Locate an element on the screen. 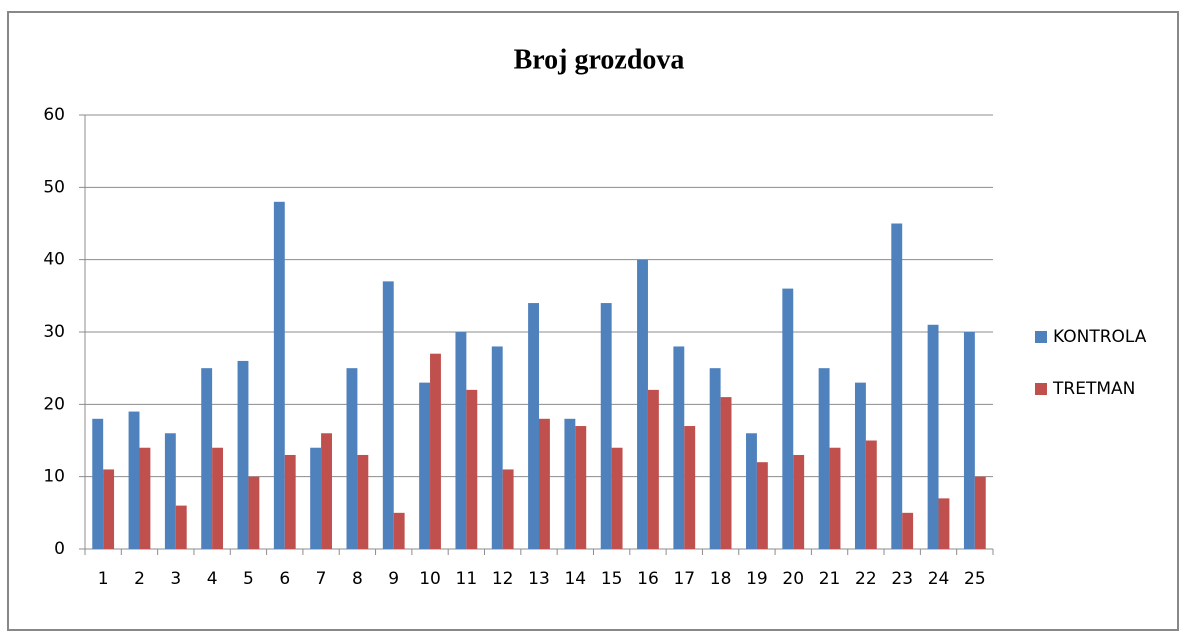  x-tick-label: 24 is located at coordinates (939, 579).